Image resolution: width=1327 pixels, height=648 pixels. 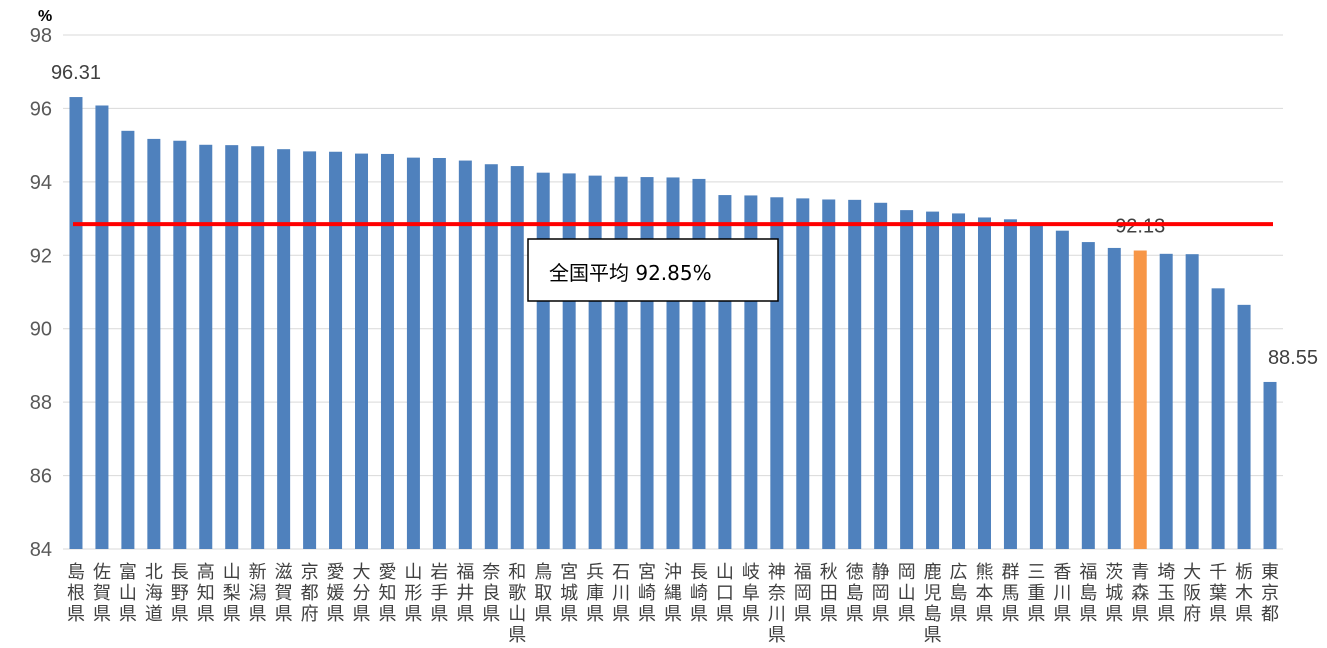 I want to click on average-label-box, so click(x=653, y=270).